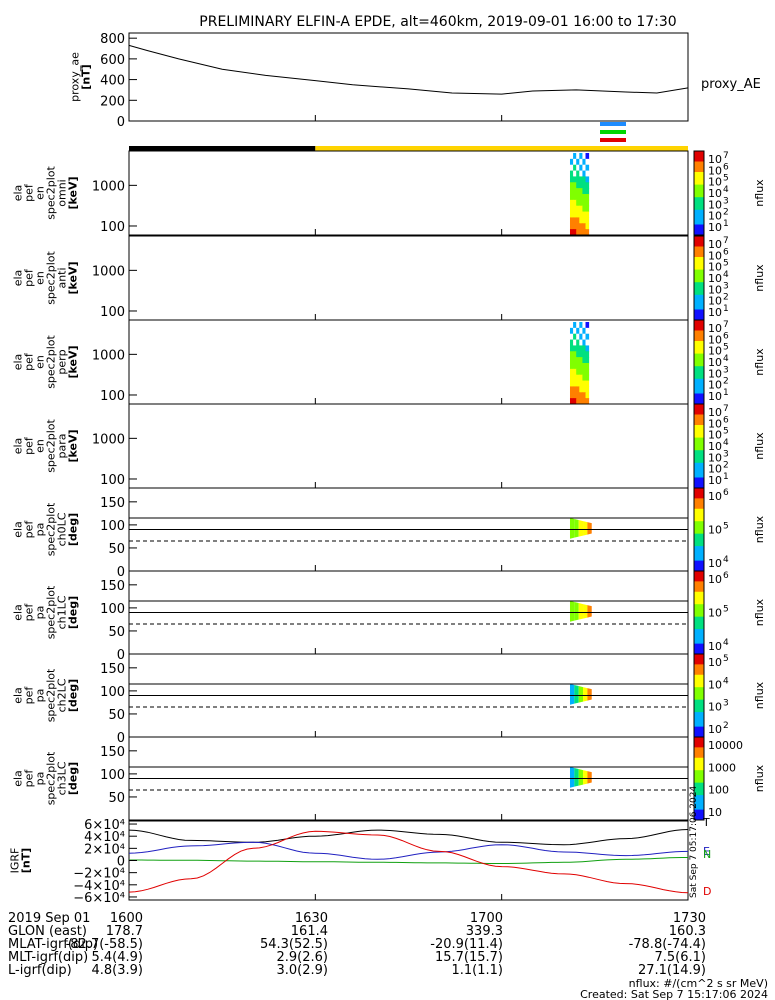 Image resolution: width=775 pixels, height=1000 pixels. Describe the element at coordinates (706, 822) in the screenshot. I see `igrf-legend-T: T` at that location.